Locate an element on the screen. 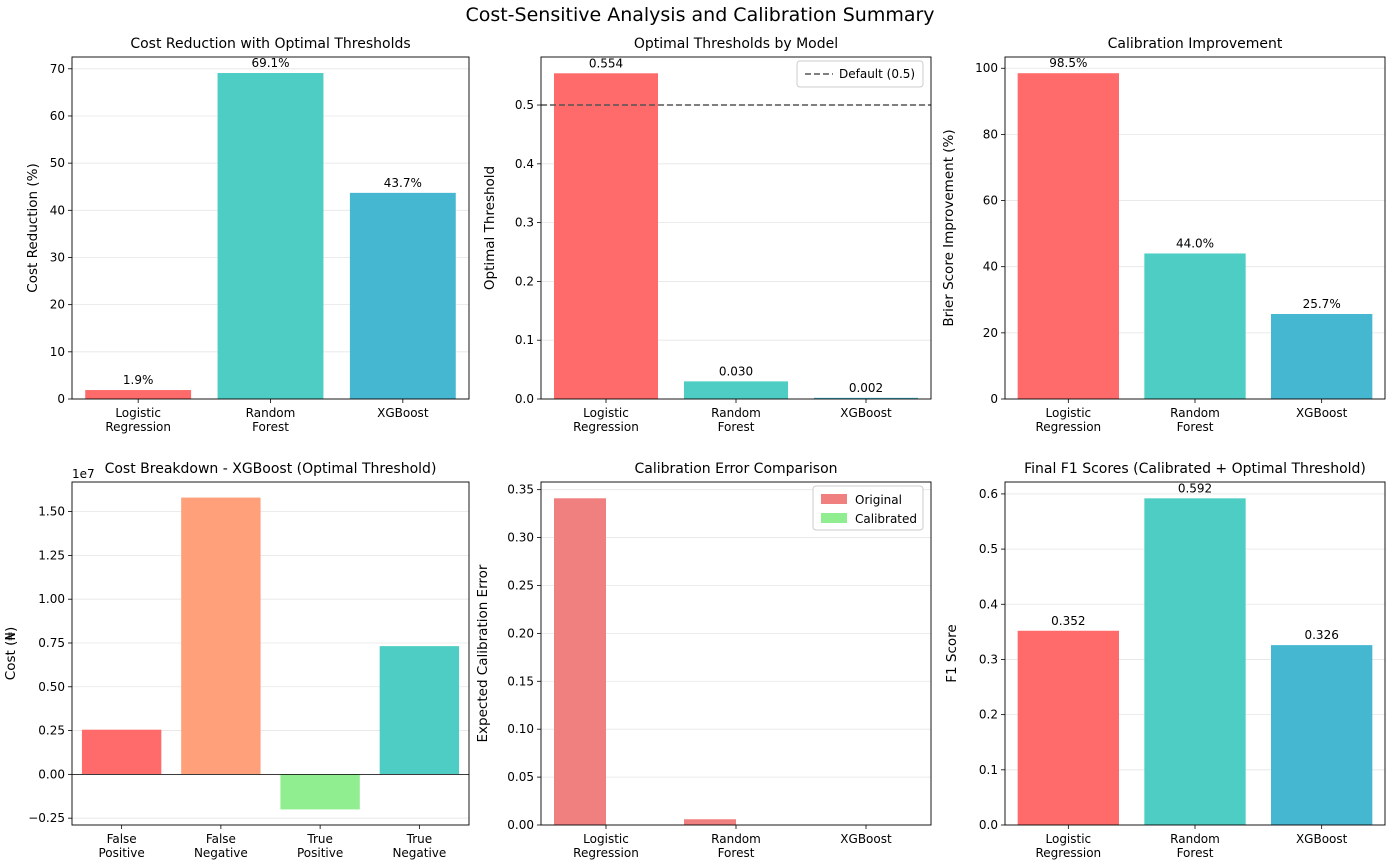 This screenshot has height=868, width=1400. y-tick-label: 50 is located at coordinates (57, 163).